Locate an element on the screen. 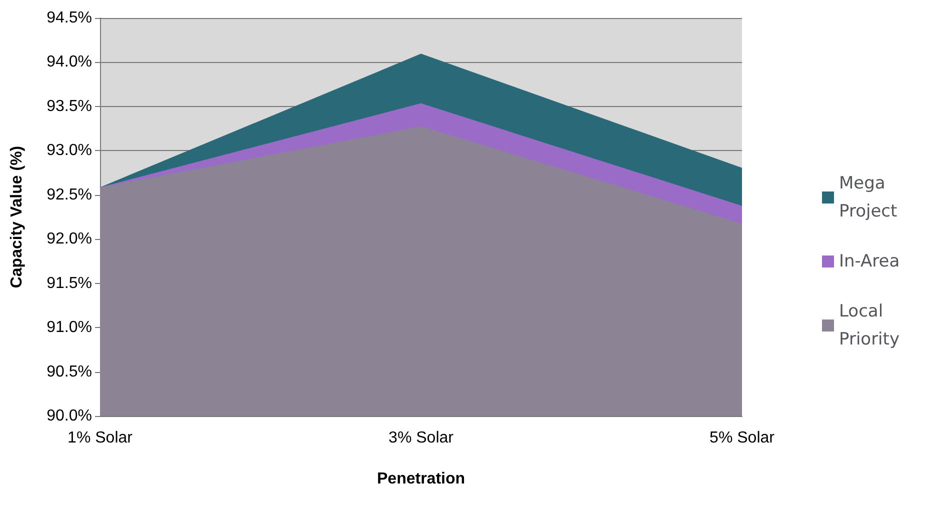 The image size is (932, 523). y-tick-label: 93.0% is located at coordinates (69, 151).